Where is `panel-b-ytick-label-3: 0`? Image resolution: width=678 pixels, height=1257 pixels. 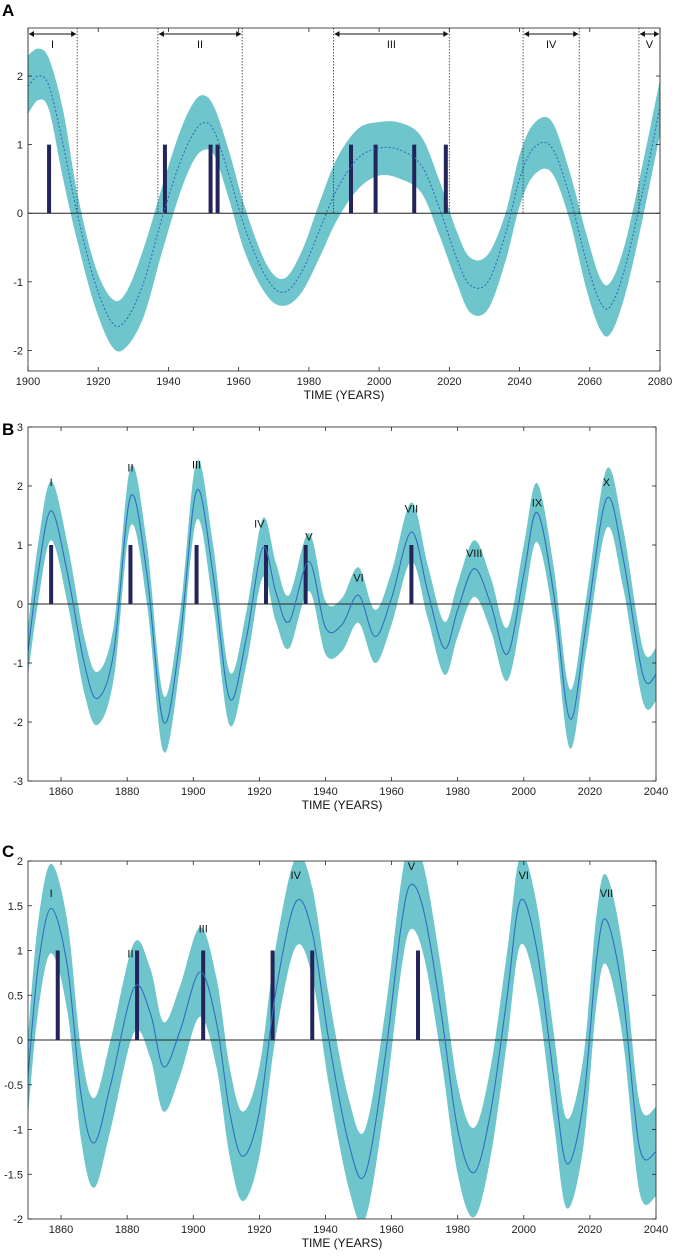
panel-b-ytick-label-3: 0 is located at coordinates (20, 605).